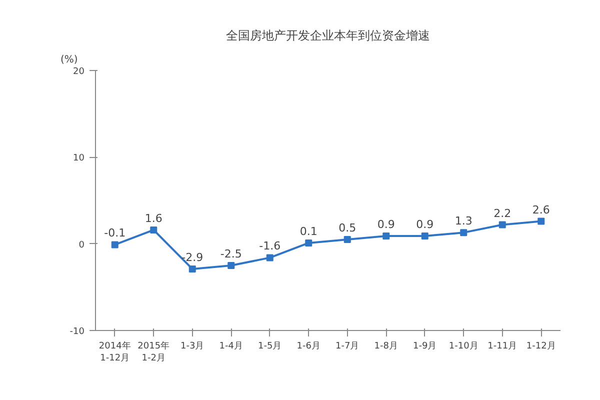  I want to click on y-tick-label: 20, so click(79, 72).